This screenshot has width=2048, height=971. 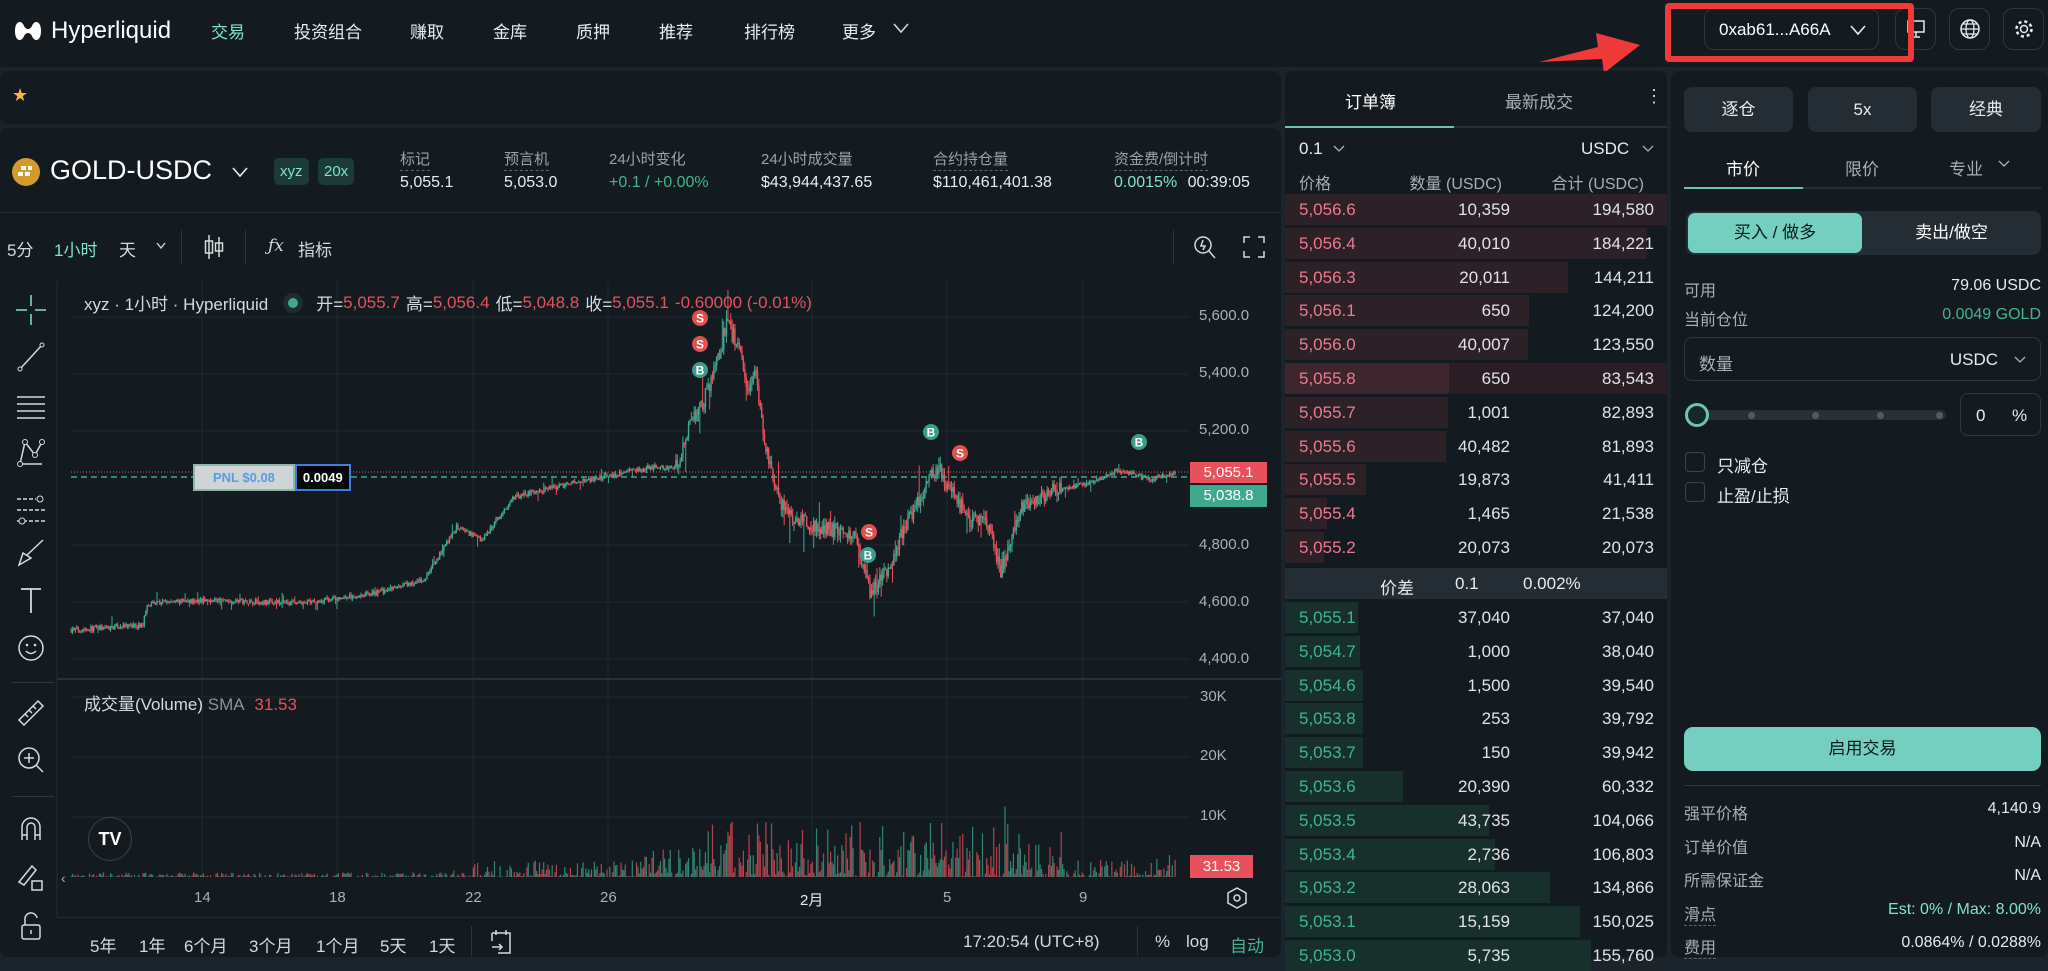 What do you see at coordinates (270, 944) in the screenshot?
I see `range-3m: 3个月` at bounding box center [270, 944].